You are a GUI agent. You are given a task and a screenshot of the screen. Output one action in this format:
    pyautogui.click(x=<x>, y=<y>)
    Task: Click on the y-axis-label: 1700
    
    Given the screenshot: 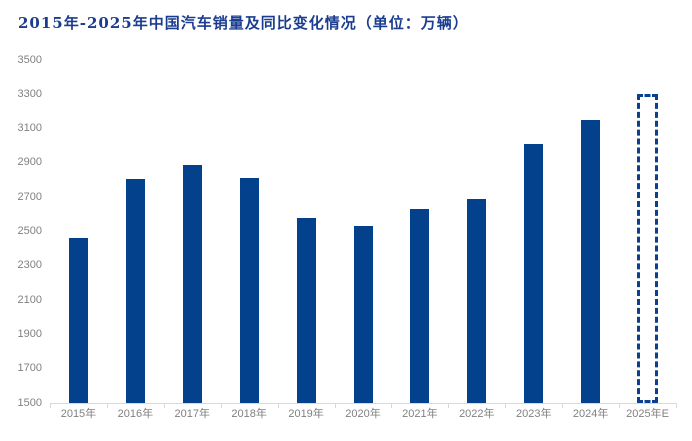 What is the action you would take?
    pyautogui.click(x=29, y=368)
    